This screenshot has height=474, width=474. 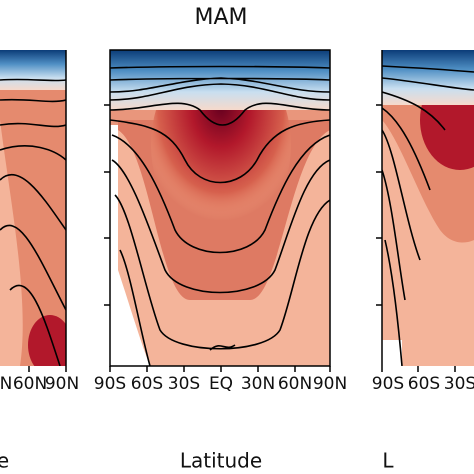 I want to click on right-field, so click(x=428, y=208).